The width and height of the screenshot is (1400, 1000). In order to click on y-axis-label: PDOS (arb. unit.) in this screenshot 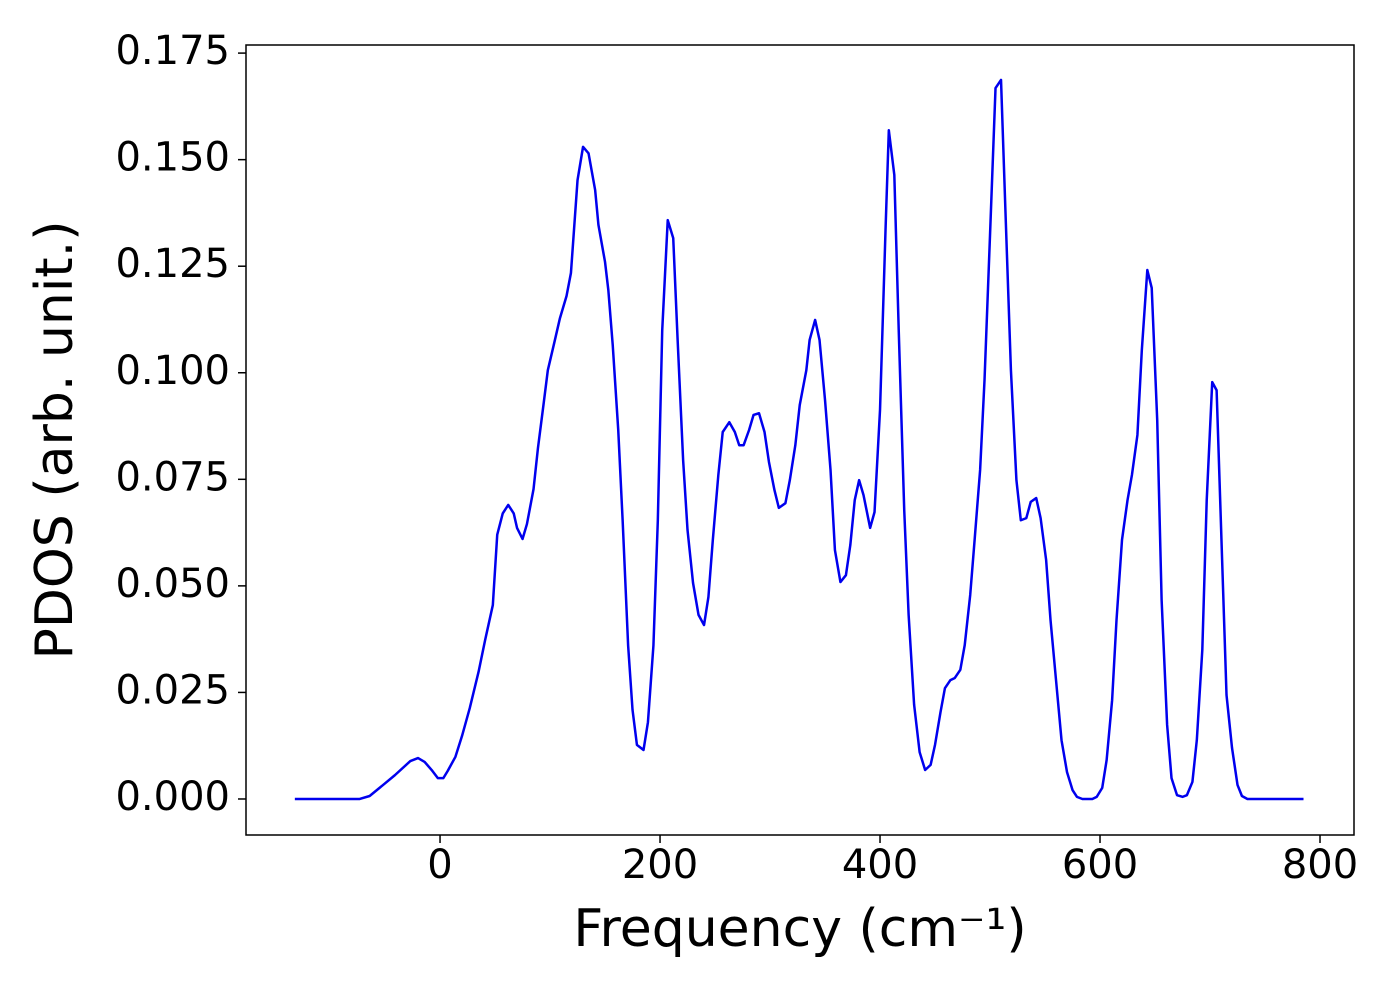, I will do `click(55, 439)`.